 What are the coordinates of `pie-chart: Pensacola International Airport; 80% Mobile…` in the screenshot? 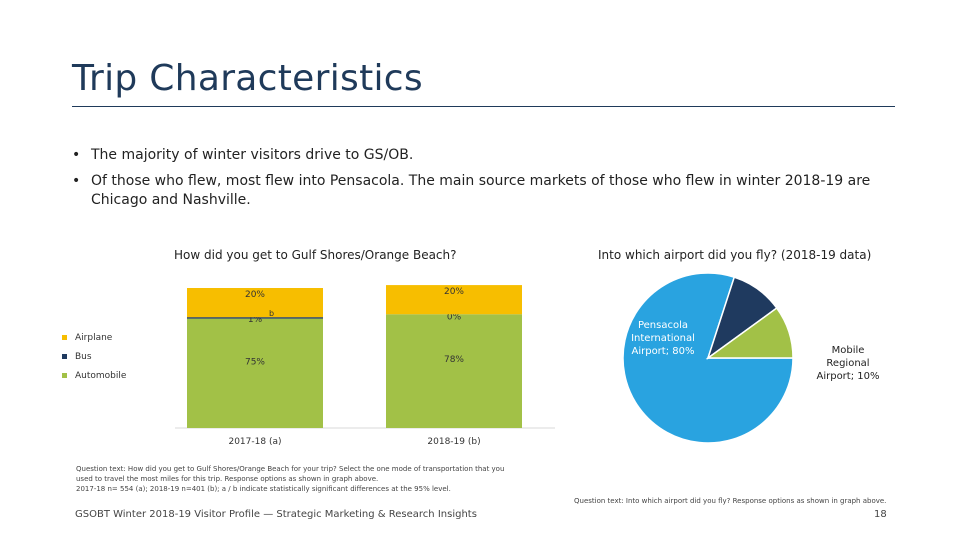 It's located at (751, 358).